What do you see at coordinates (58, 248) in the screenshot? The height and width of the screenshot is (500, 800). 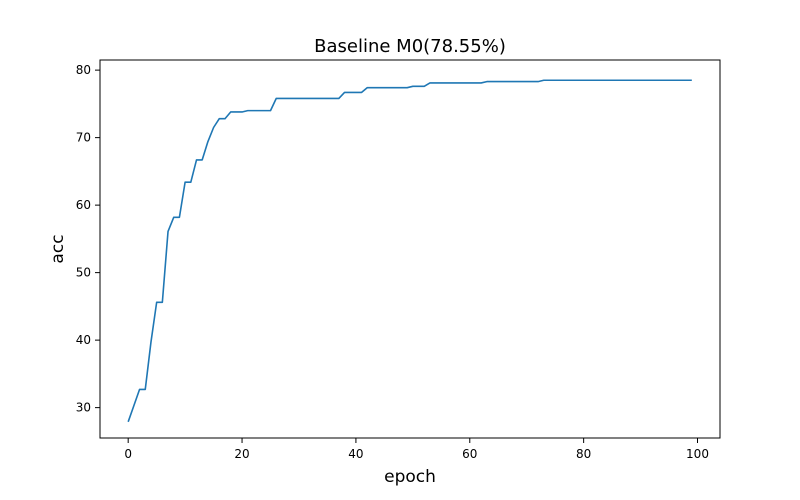 I see `y-axis-label: acc` at bounding box center [58, 248].